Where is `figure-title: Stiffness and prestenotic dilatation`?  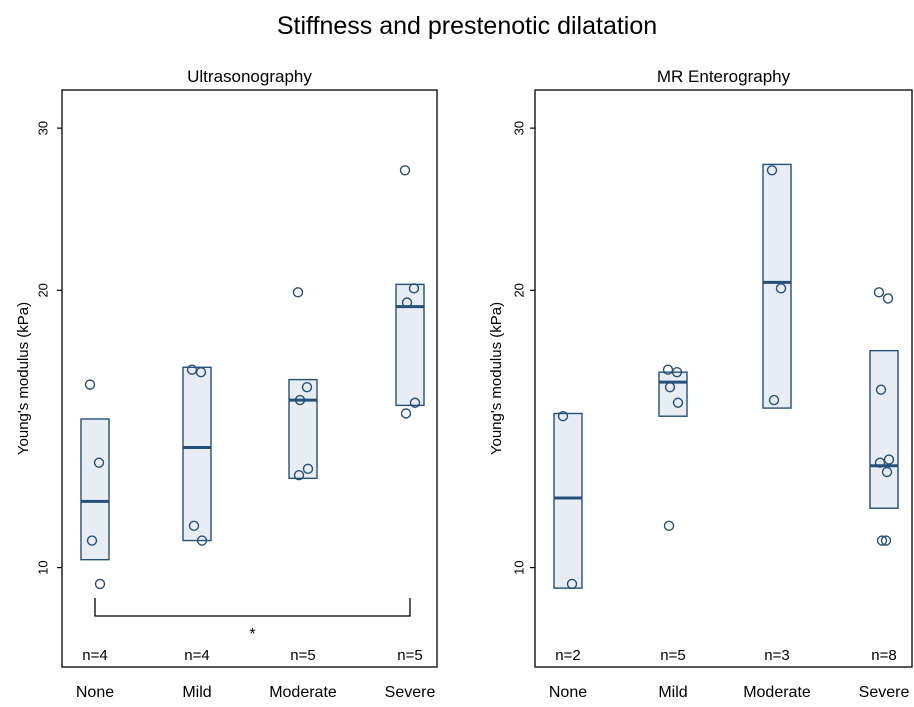 figure-title: Stiffness and prestenotic dilatation is located at coordinates (467, 26).